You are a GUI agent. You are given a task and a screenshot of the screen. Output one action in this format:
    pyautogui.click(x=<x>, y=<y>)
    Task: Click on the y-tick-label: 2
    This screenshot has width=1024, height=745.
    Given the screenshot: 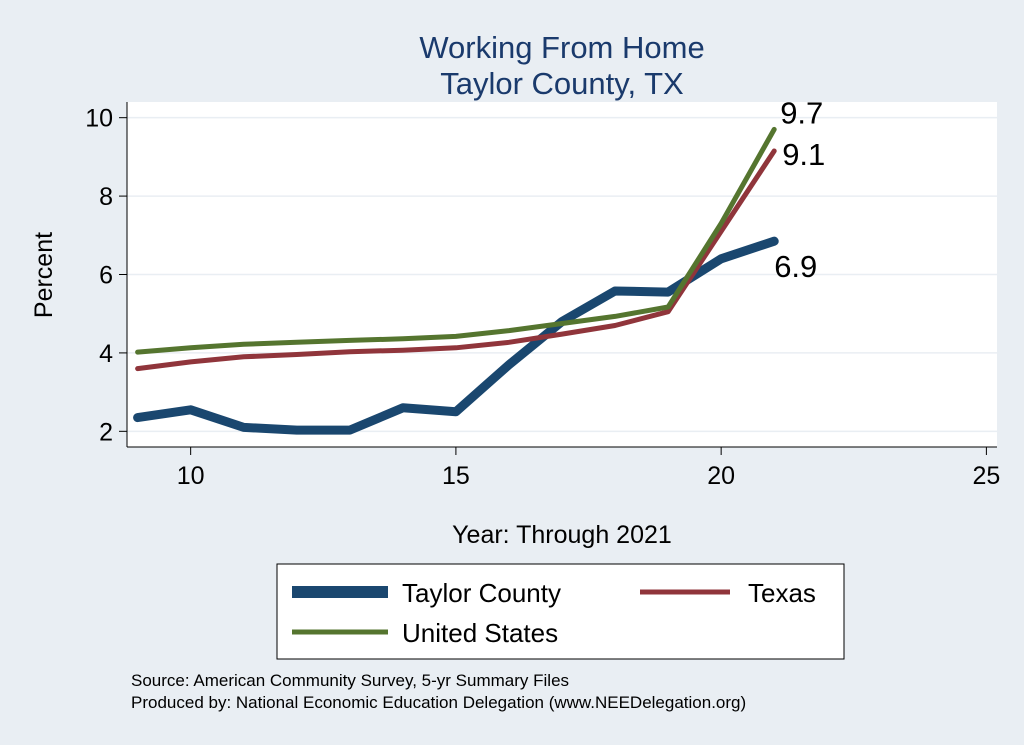 What is the action you would take?
    pyautogui.click(x=106, y=432)
    